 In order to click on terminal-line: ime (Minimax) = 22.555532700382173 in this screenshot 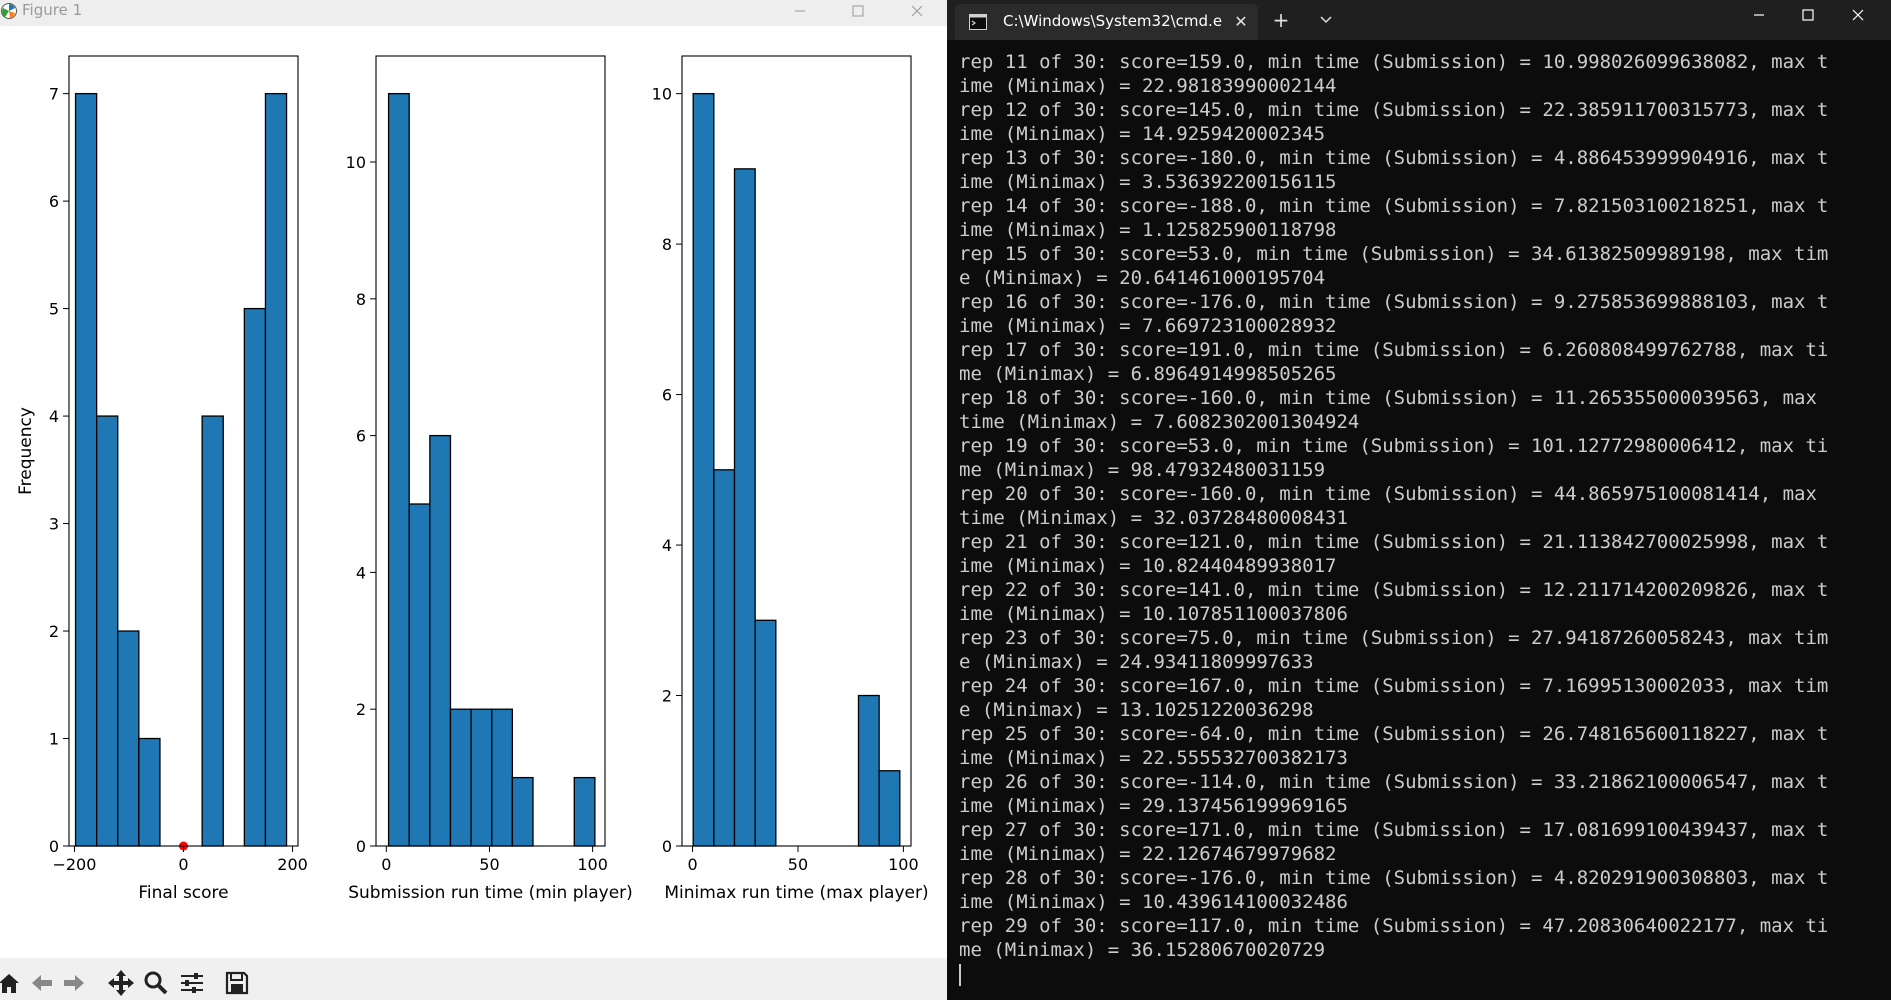, I will do `click(1153, 758)`.